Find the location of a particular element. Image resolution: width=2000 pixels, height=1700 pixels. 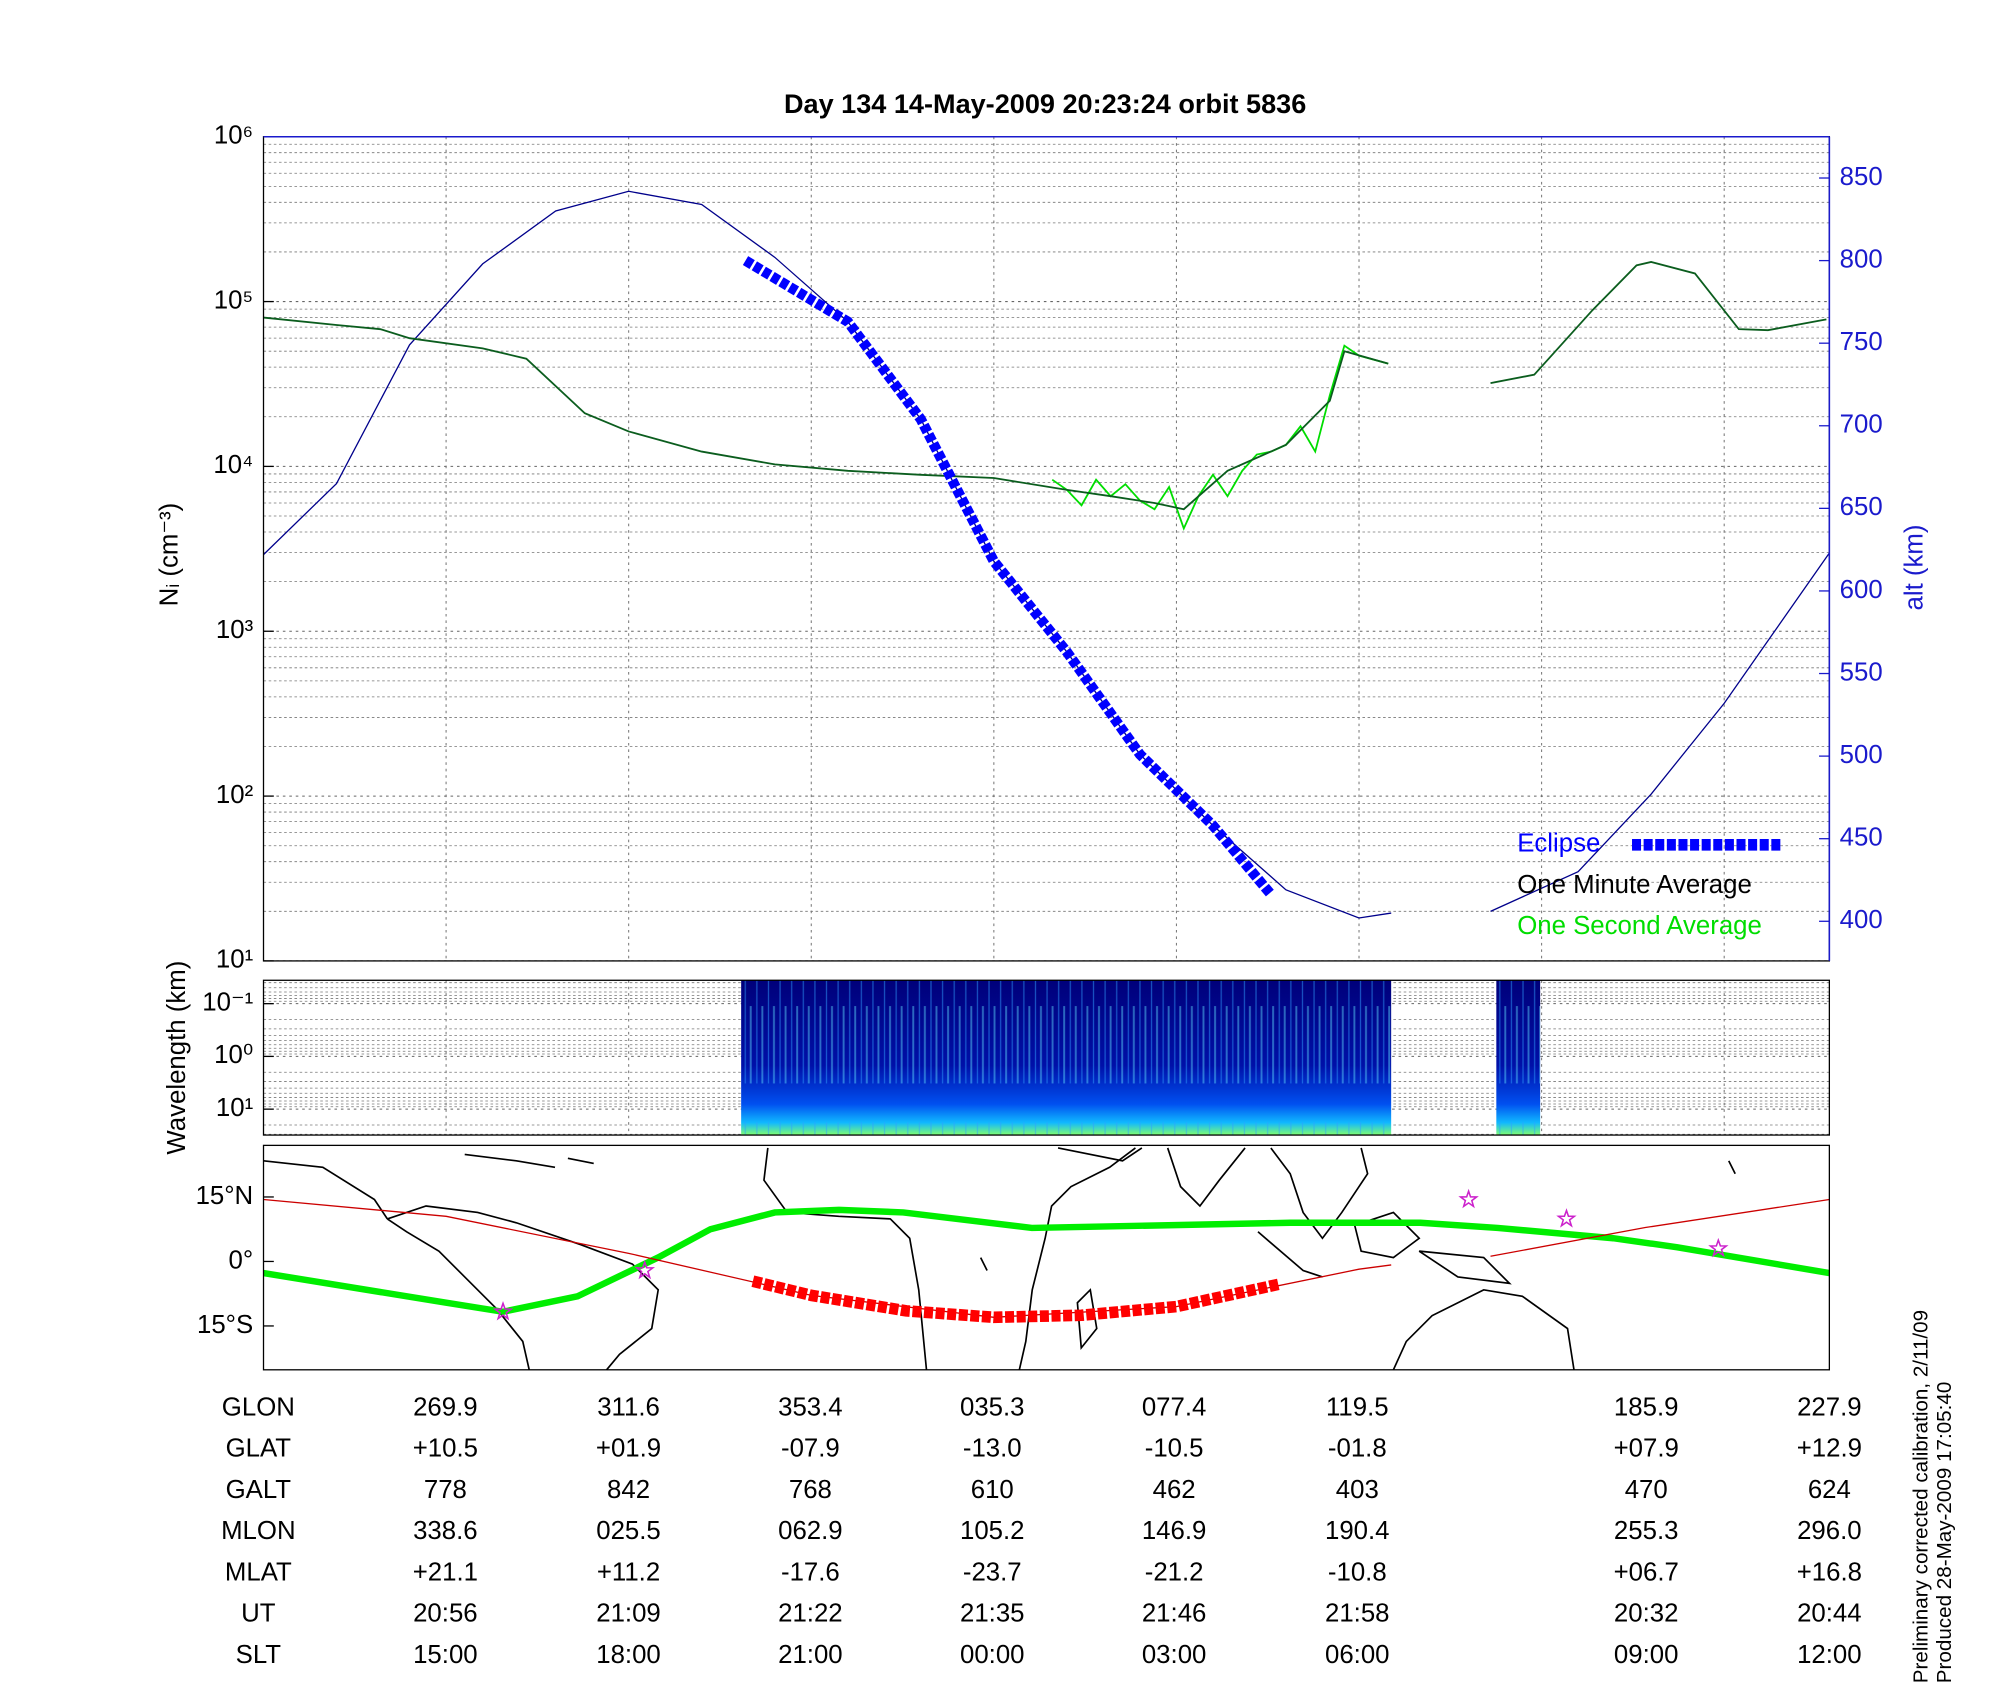

table-cell: +01.9 is located at coordinates (628, 1449).